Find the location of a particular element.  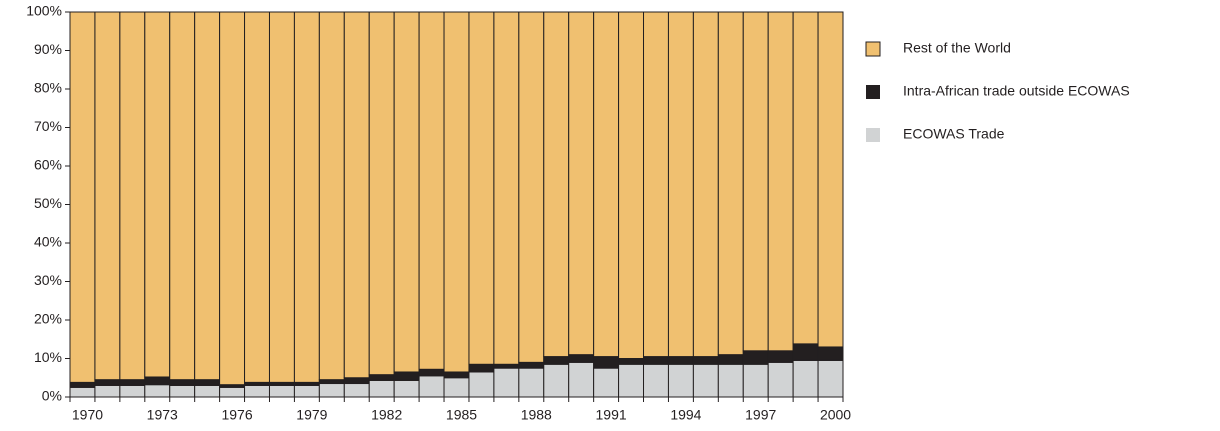

y-tick-label: 10% is located at coordinates (48, 357).